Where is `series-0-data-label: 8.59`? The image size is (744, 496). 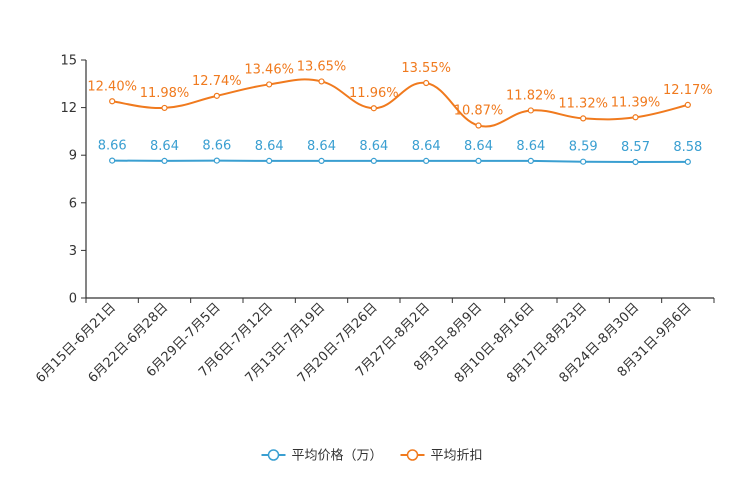
series-0-data-label: 8.59 is located at coordinates (583, 147).